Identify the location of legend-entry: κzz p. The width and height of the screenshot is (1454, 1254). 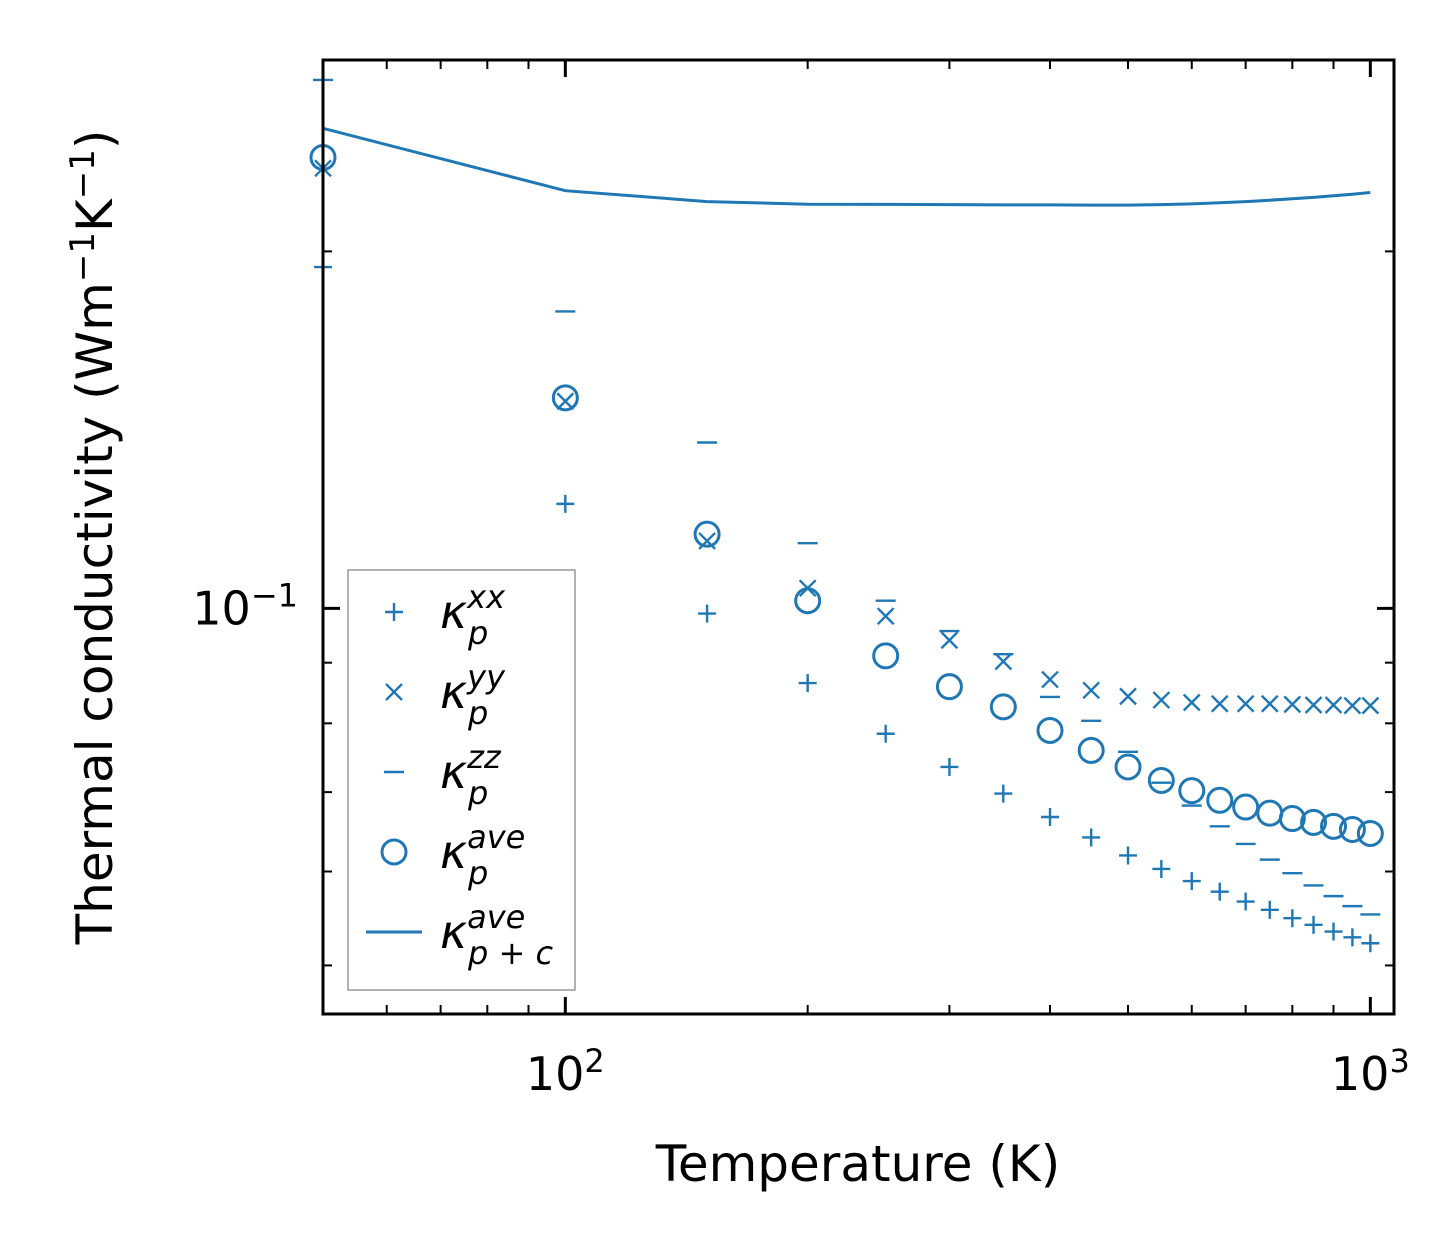
(443, 775).